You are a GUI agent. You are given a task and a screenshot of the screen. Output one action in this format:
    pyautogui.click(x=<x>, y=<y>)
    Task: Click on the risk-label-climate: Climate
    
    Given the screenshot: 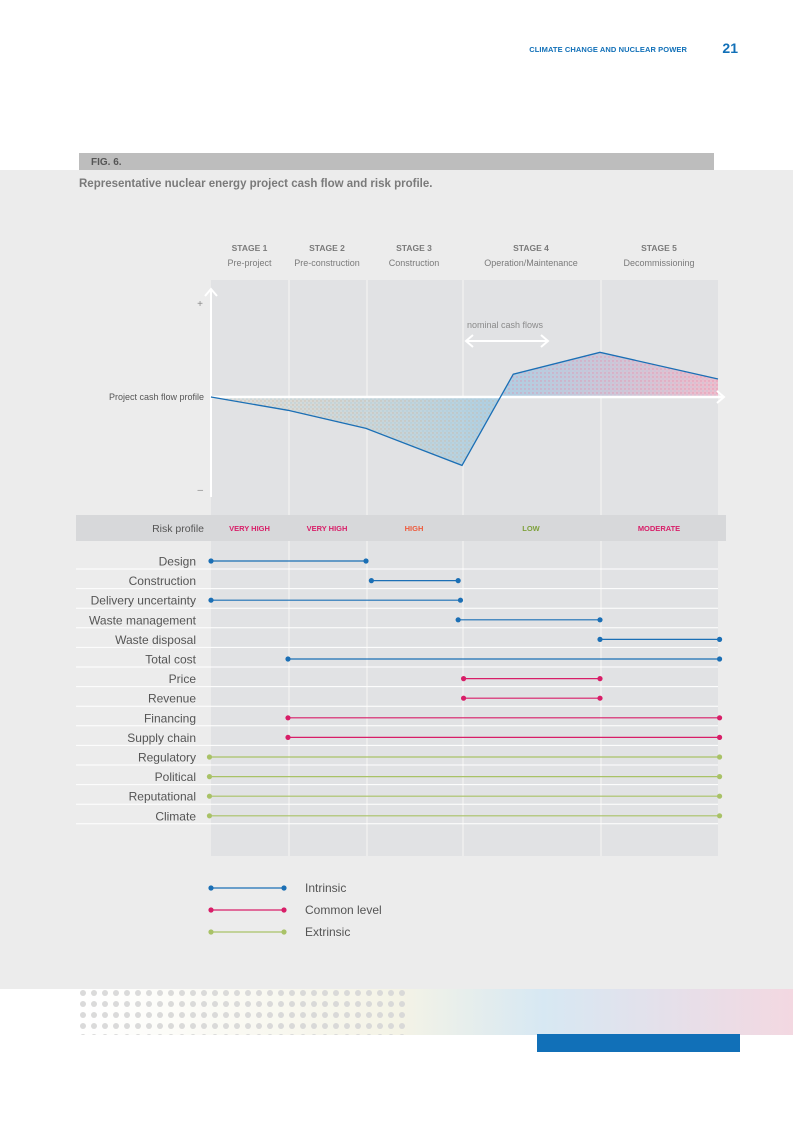 What is the action you would take?
    pyautogui.click(x=175, y=816)
    